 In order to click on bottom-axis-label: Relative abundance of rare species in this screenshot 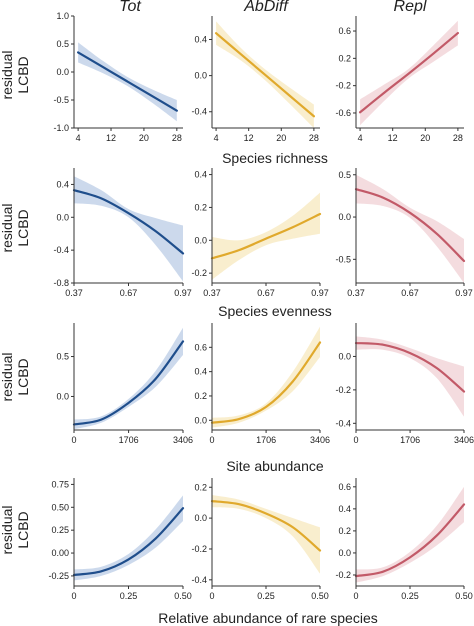, I will do `click(267, 618)`.